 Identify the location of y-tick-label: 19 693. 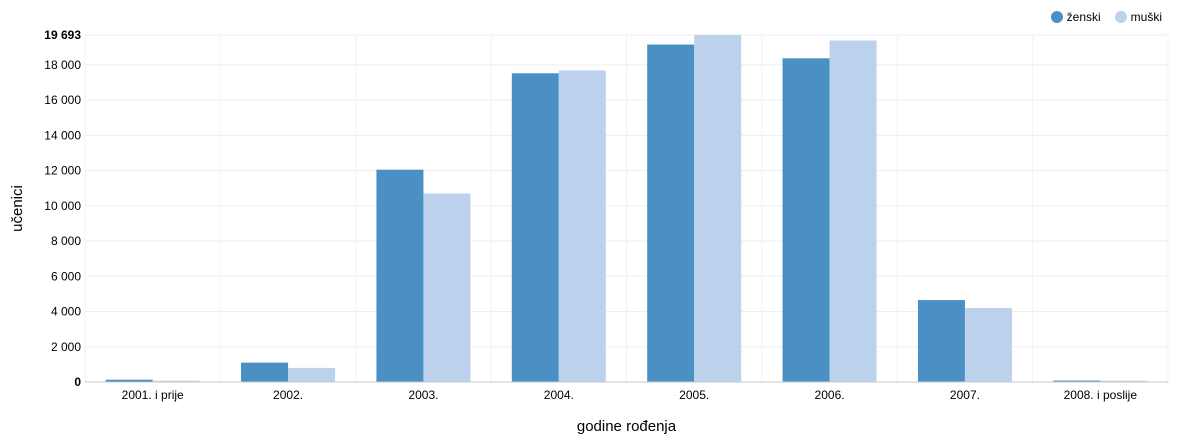
(62, 35).